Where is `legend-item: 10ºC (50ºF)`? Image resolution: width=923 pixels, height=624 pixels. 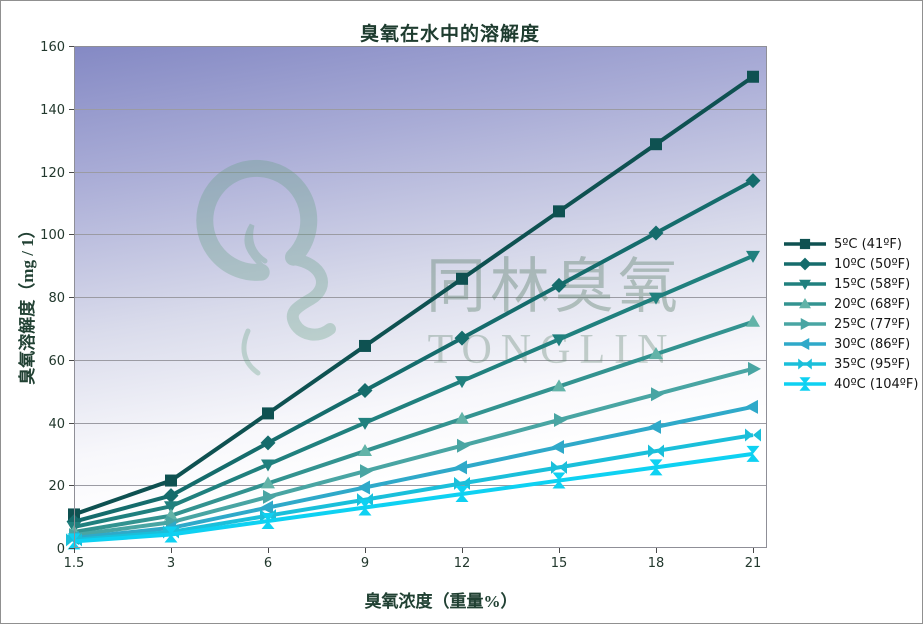
legend-item: 10ºC (50ºF) is located at coordinates (850, 264).